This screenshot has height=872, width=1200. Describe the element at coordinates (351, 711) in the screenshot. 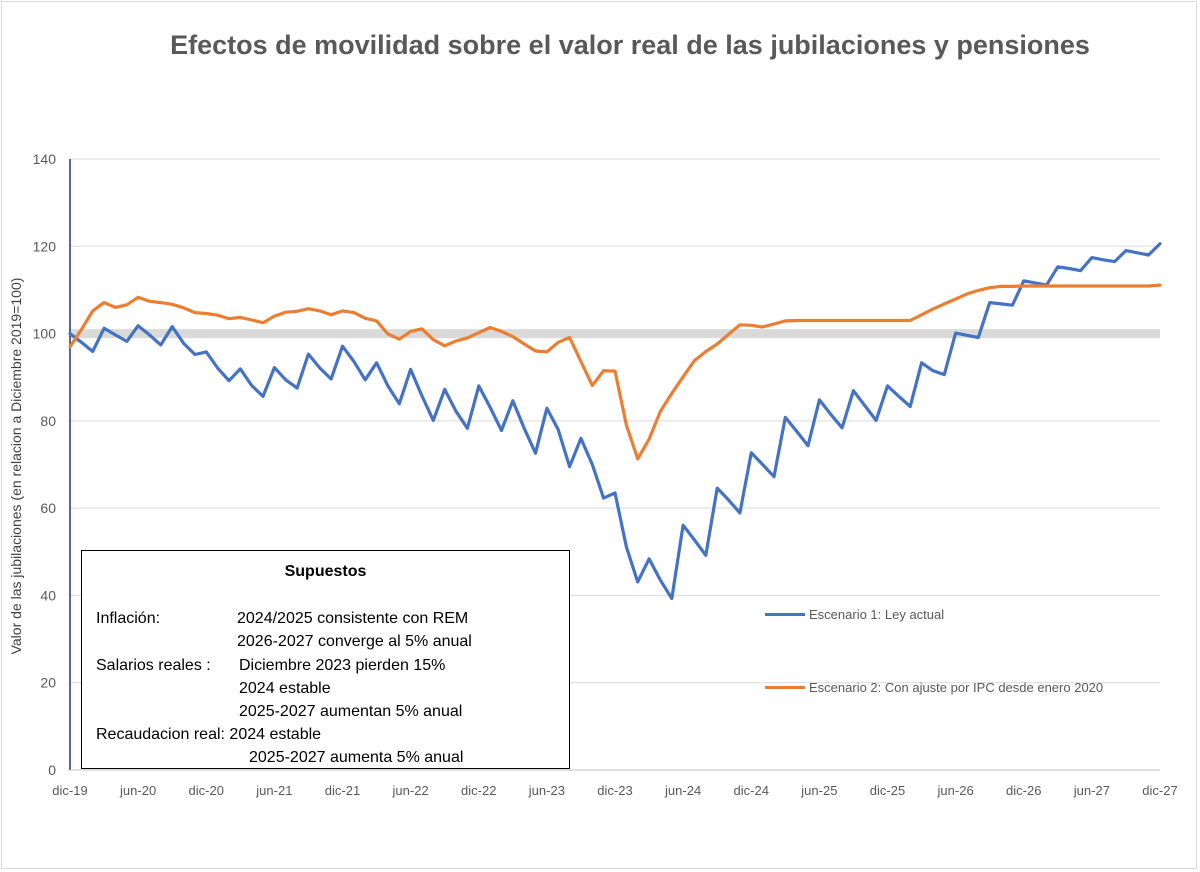

I see `supuestos-line: 2025-2027 aumentan 5% anual` at that location.